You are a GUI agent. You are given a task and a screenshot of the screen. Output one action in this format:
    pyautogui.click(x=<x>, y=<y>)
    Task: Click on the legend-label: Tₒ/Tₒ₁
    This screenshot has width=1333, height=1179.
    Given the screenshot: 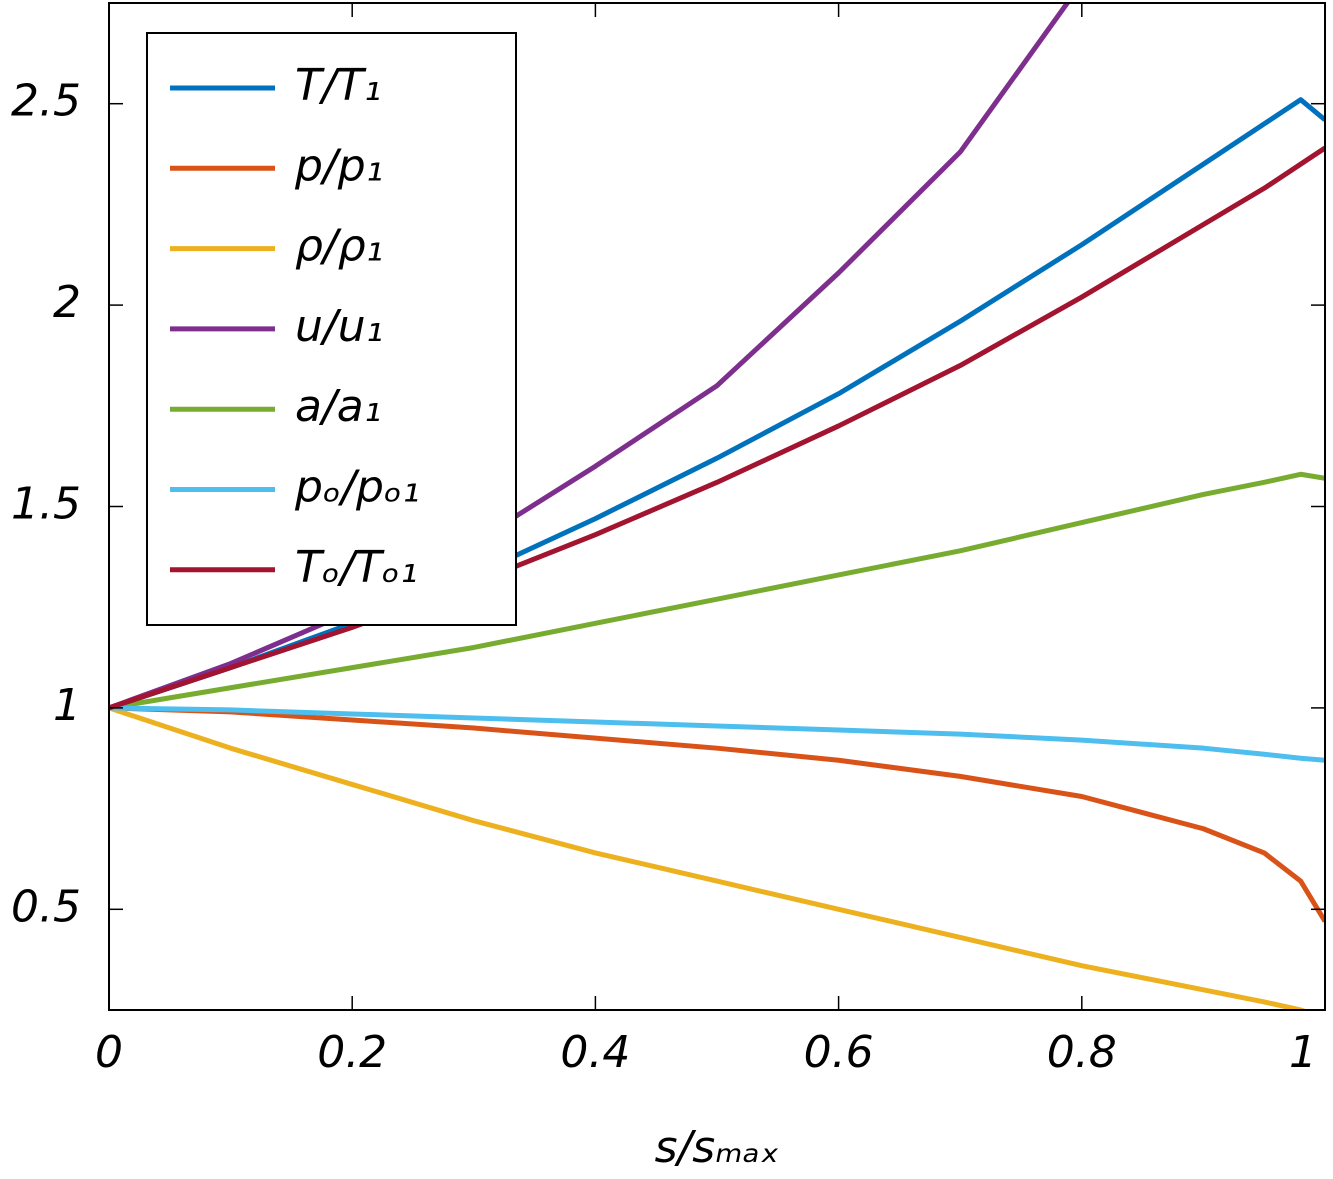 What is the action you would take?
    pyautogui.click(x=356, y=567)
    